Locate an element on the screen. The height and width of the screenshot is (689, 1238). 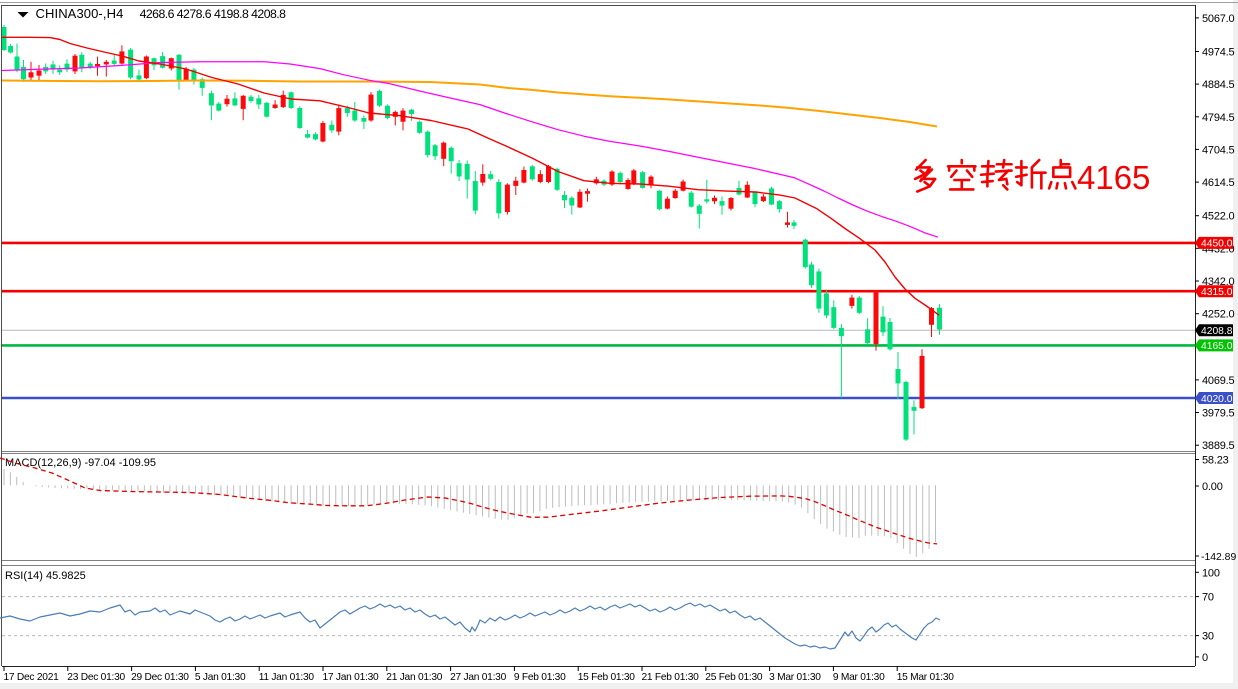
svg-text: 30 is located at coordinates (1208, 637).